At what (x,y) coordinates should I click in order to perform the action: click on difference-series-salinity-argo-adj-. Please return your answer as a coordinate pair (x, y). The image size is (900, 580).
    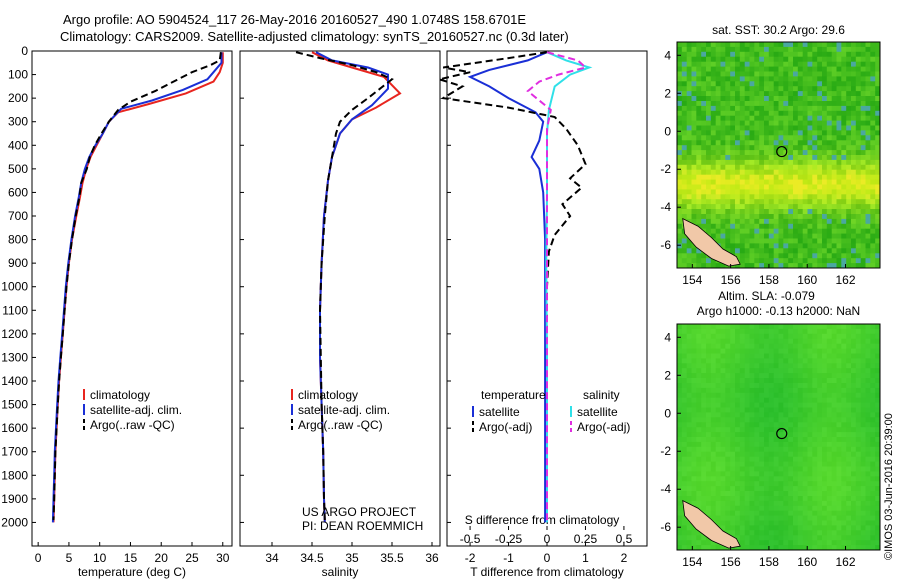
    Looking at the image, I should click on (557, 287).